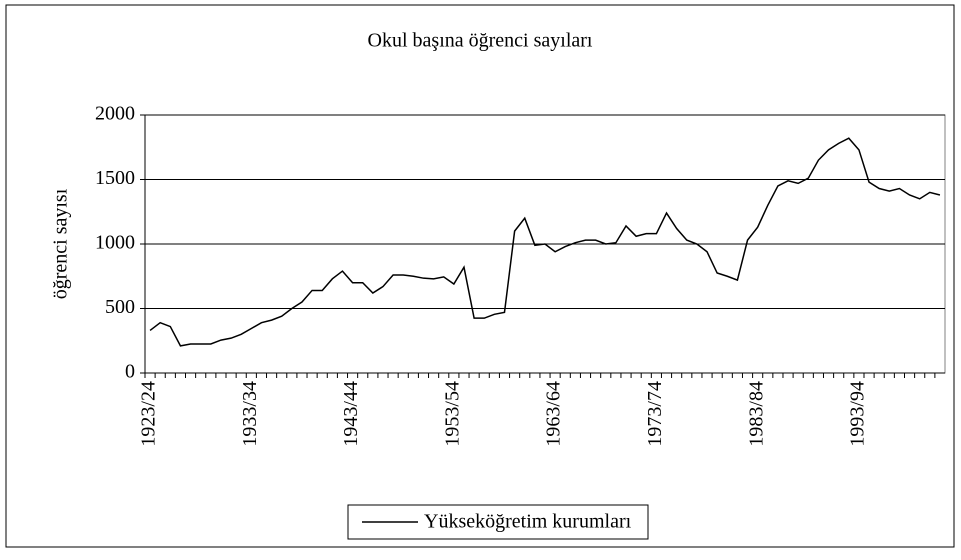  I want to click on y-tick-label: 1500, so click(115, 178).